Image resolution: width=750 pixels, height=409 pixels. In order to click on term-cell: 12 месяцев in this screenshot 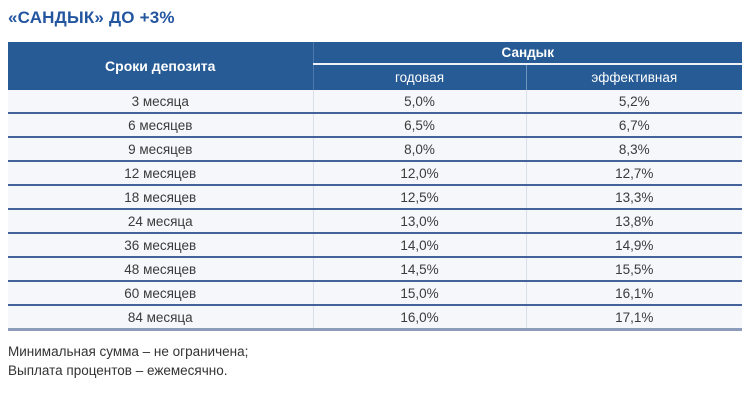, I will do `click(160, 173)`.